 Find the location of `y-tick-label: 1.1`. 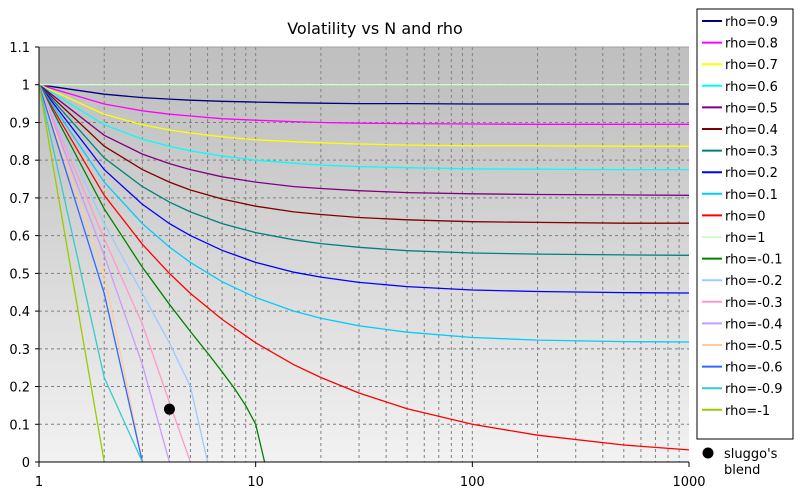

y-tick-label: 1.1 is located at coordinates (19, 48).